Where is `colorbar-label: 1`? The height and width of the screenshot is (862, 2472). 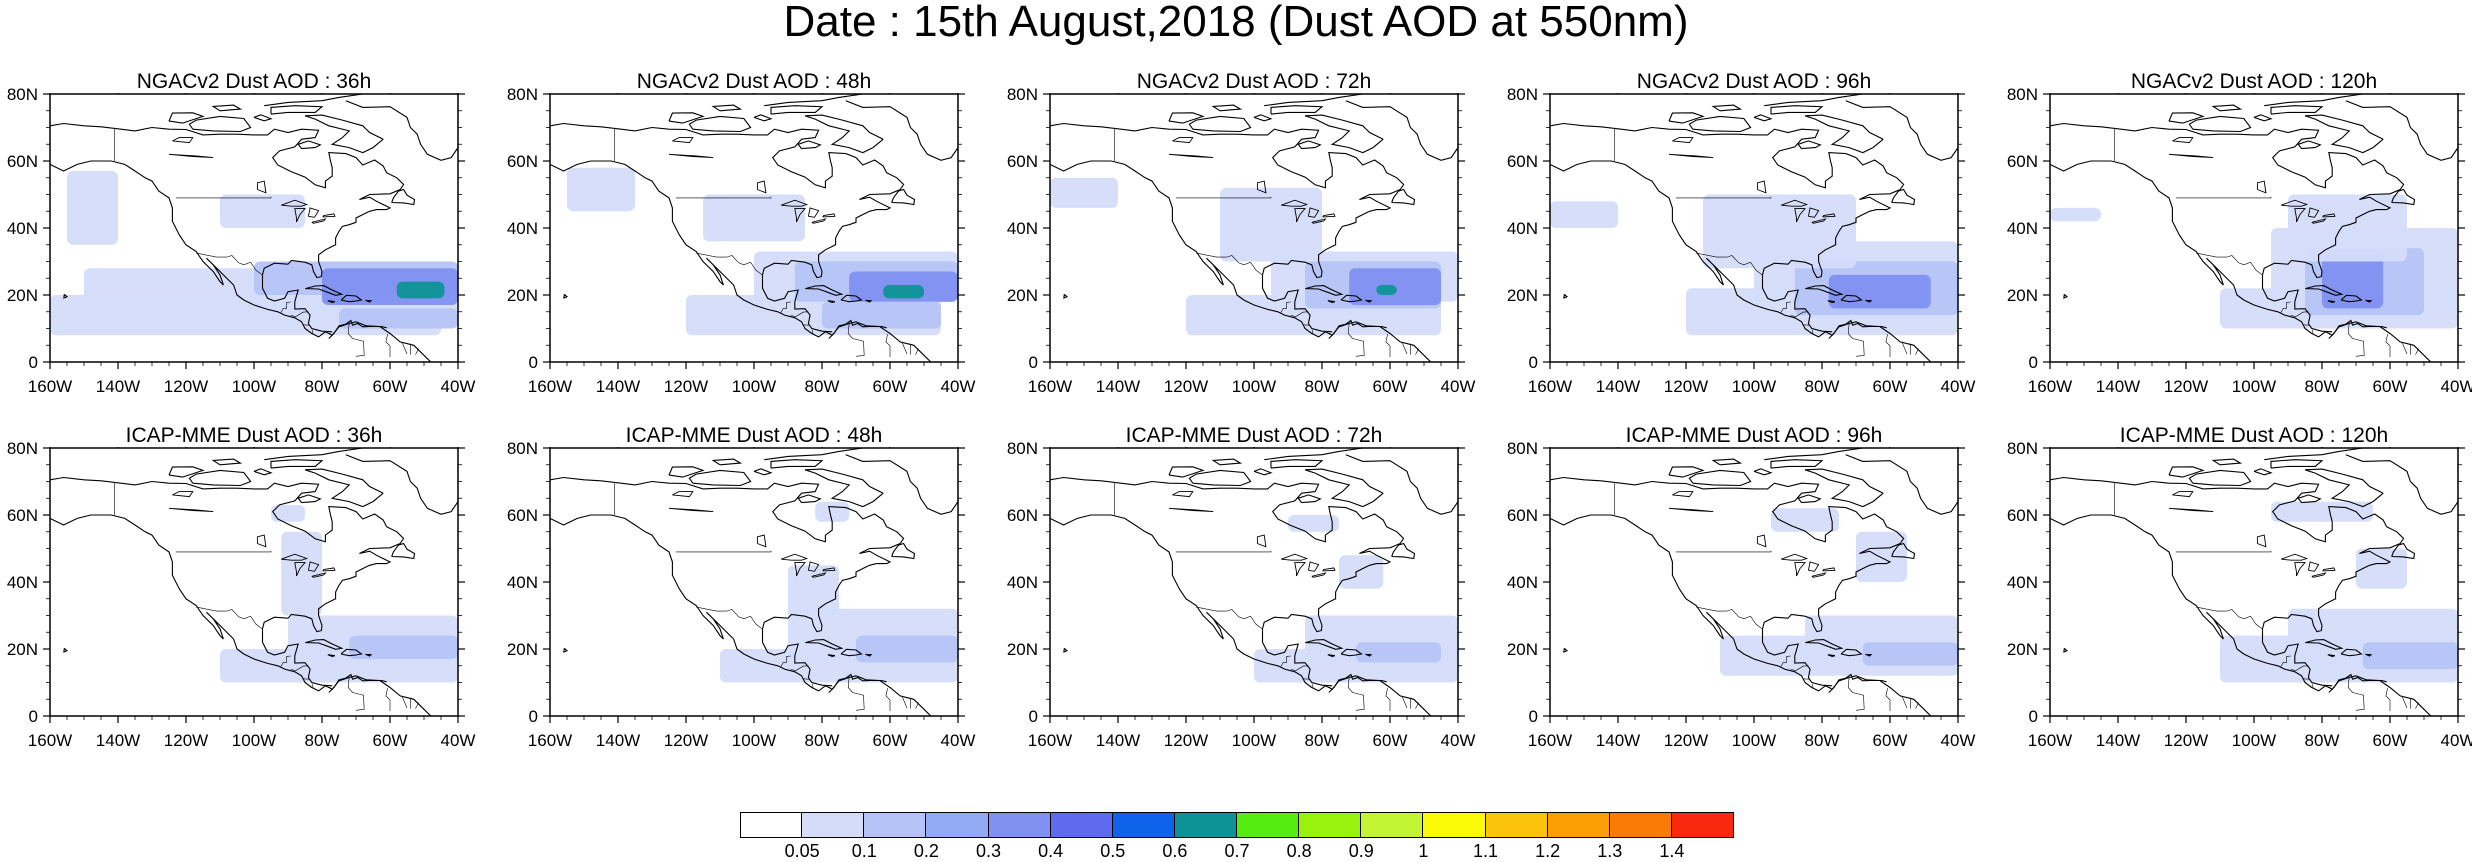 colorbar-label: 1 is located at coordinates (1423, 851).